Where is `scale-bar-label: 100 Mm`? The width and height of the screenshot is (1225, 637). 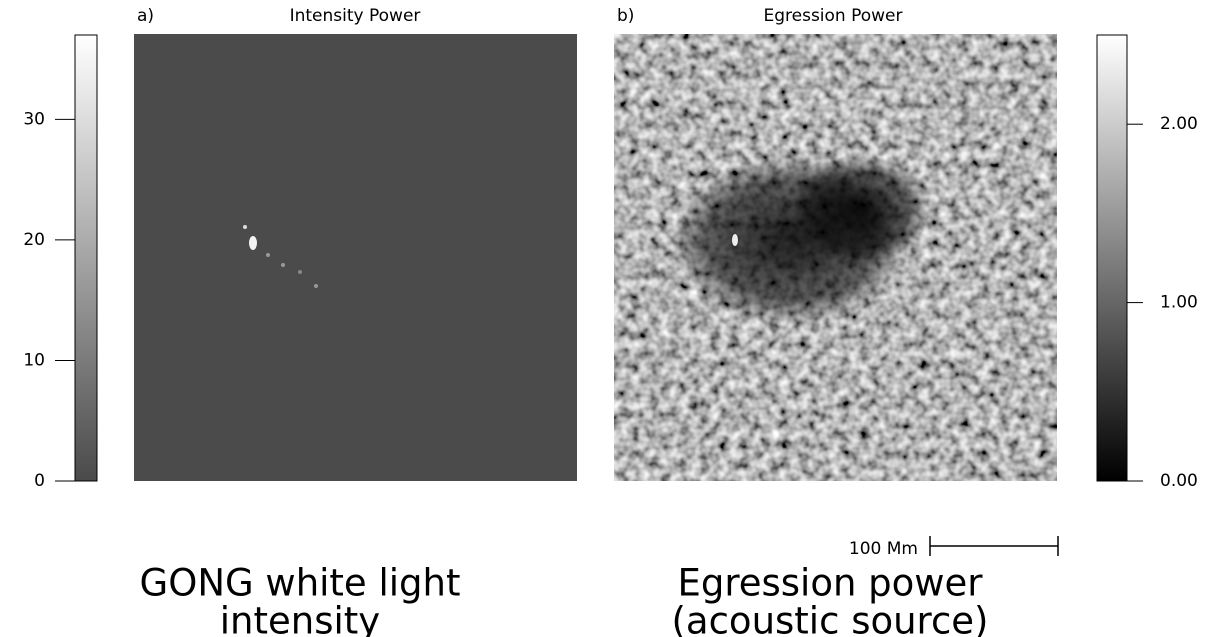
scale-bar-label: 100 Mm is located at coordinates (883, 549).